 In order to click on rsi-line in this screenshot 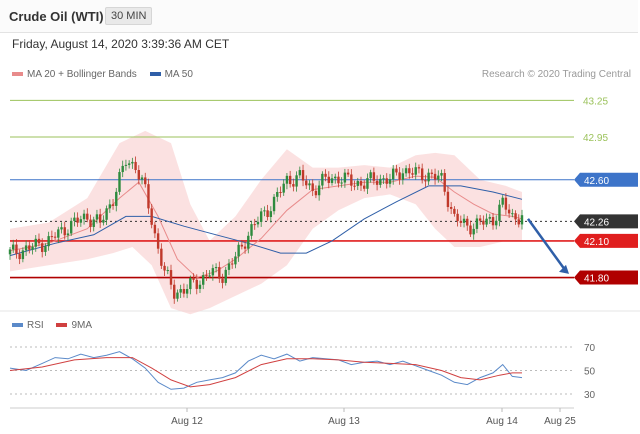, I will do `click(266, 370)`.